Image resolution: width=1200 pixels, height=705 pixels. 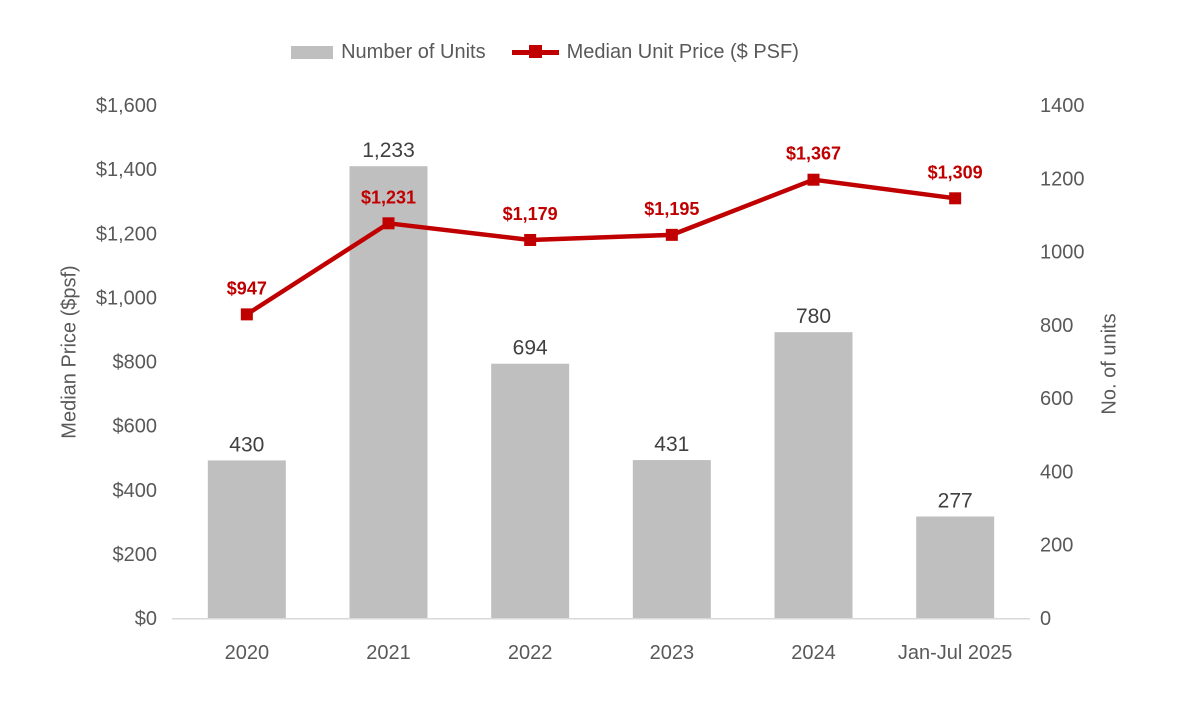 I want to click on left-axis-tick: $0, so click(x=146, y=619).